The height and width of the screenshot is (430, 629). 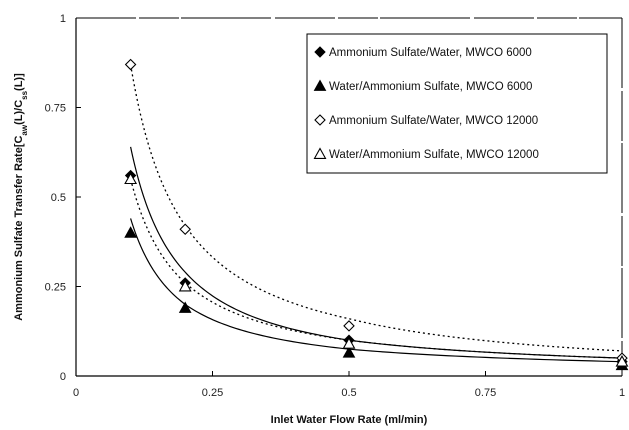 What do you see at coordinates (19, 112) in the screenshot?
I see `y-label-mid: (L)/C` at bounding box center [19, 112].